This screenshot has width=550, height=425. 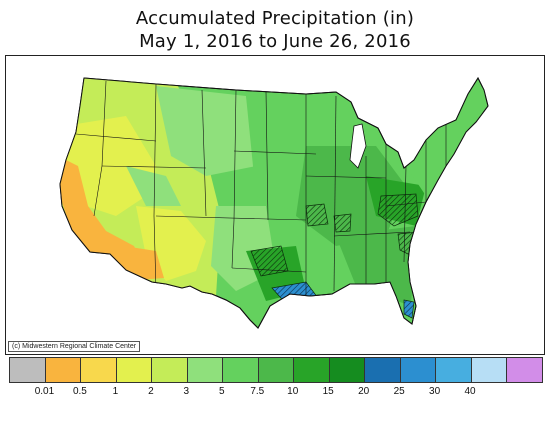 I want to click on legend-tick-label: 5, so click(x=222, y=391).